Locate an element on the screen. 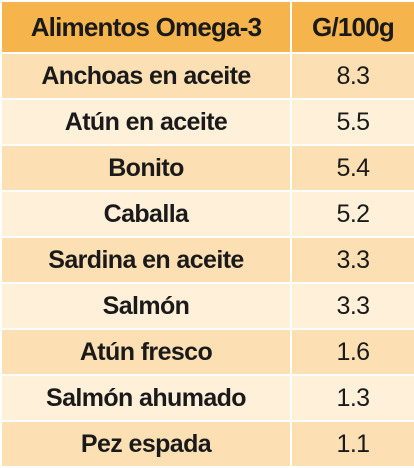 The width and height of the screenshot is (414, 468). food-name: Salmón is located at coordinates (146, 306).